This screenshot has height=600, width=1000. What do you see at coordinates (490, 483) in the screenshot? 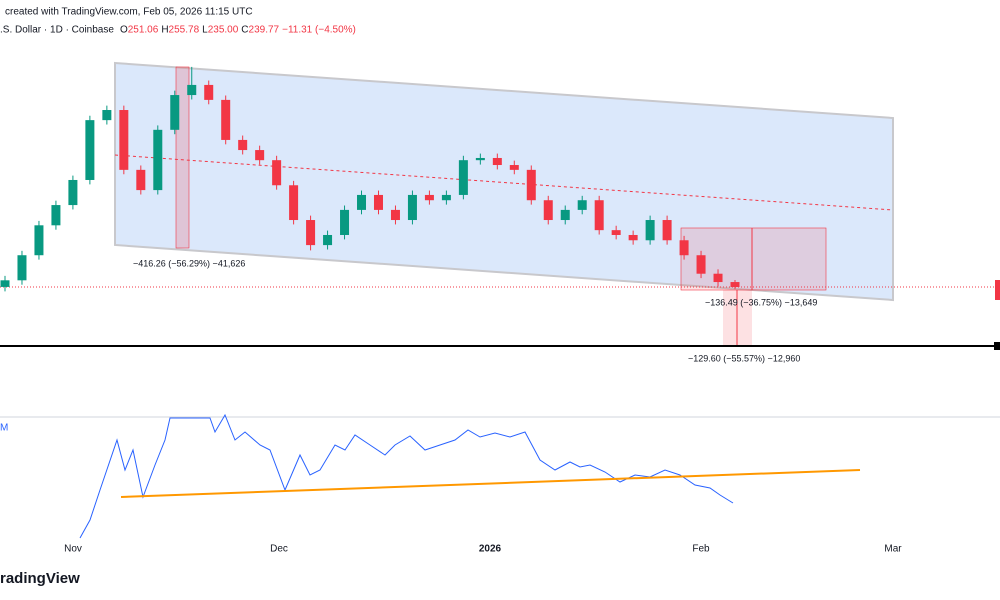
I see `trendline` at bounding box center [490, 483].